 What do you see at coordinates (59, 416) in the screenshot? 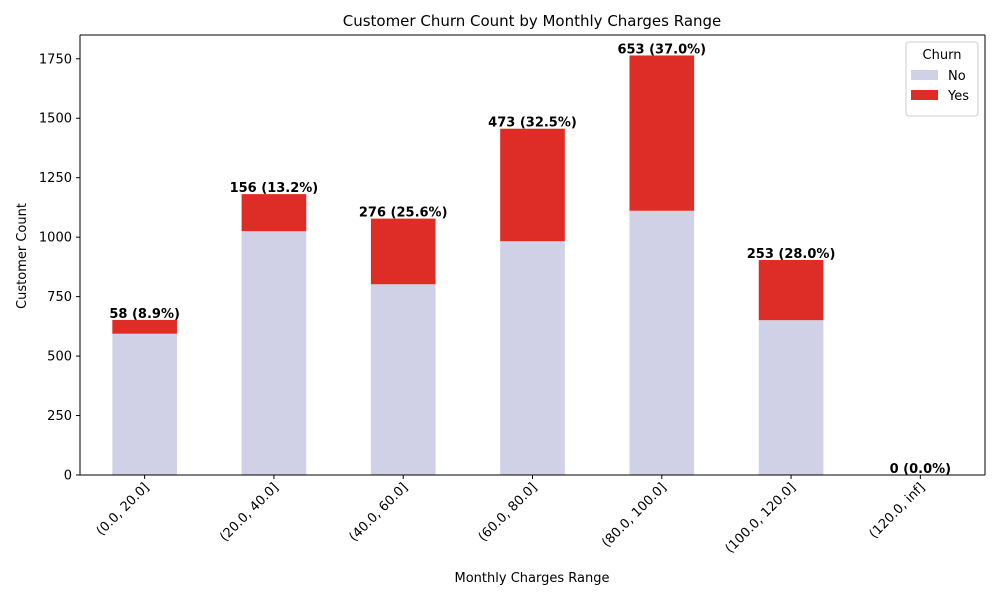
I see `y-tick-label-1: 250` at bounding box center [59, 416].